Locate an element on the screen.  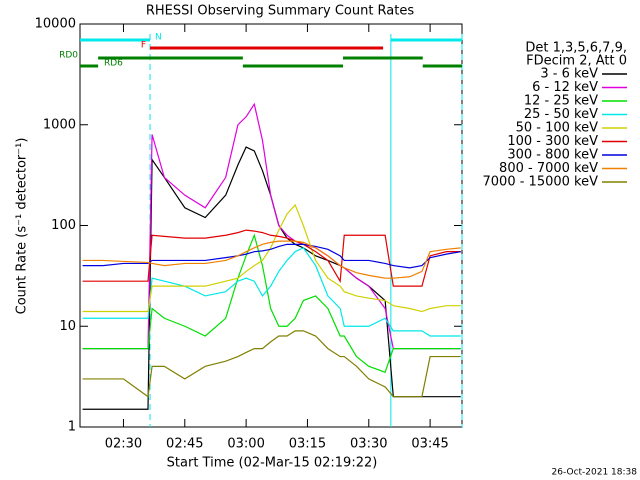
x-tick-label: 02:45 is located at coordinates (184, 444).